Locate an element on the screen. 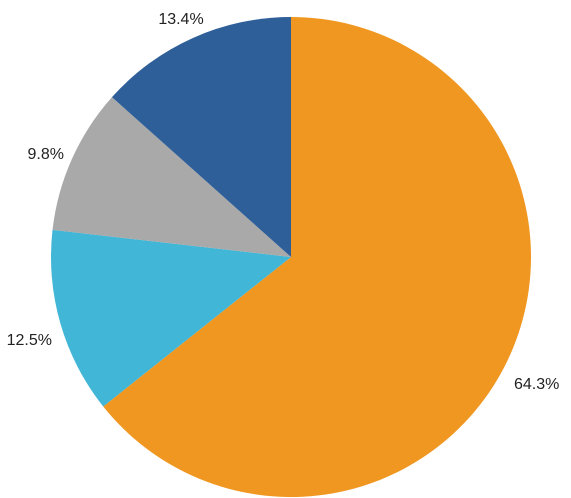 This screenshot has width=571, height=498. pie-slice-label-2: 9.8% is located at coordinates (46, 154).